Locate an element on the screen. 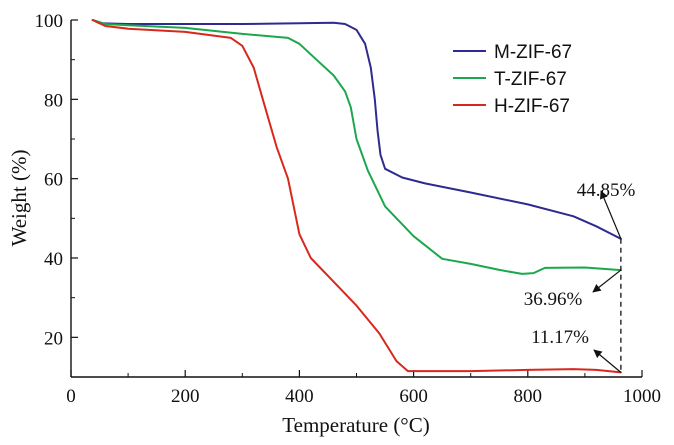  y-ticks: 20 40 60 80 100 is located at coordinates (56, 180).